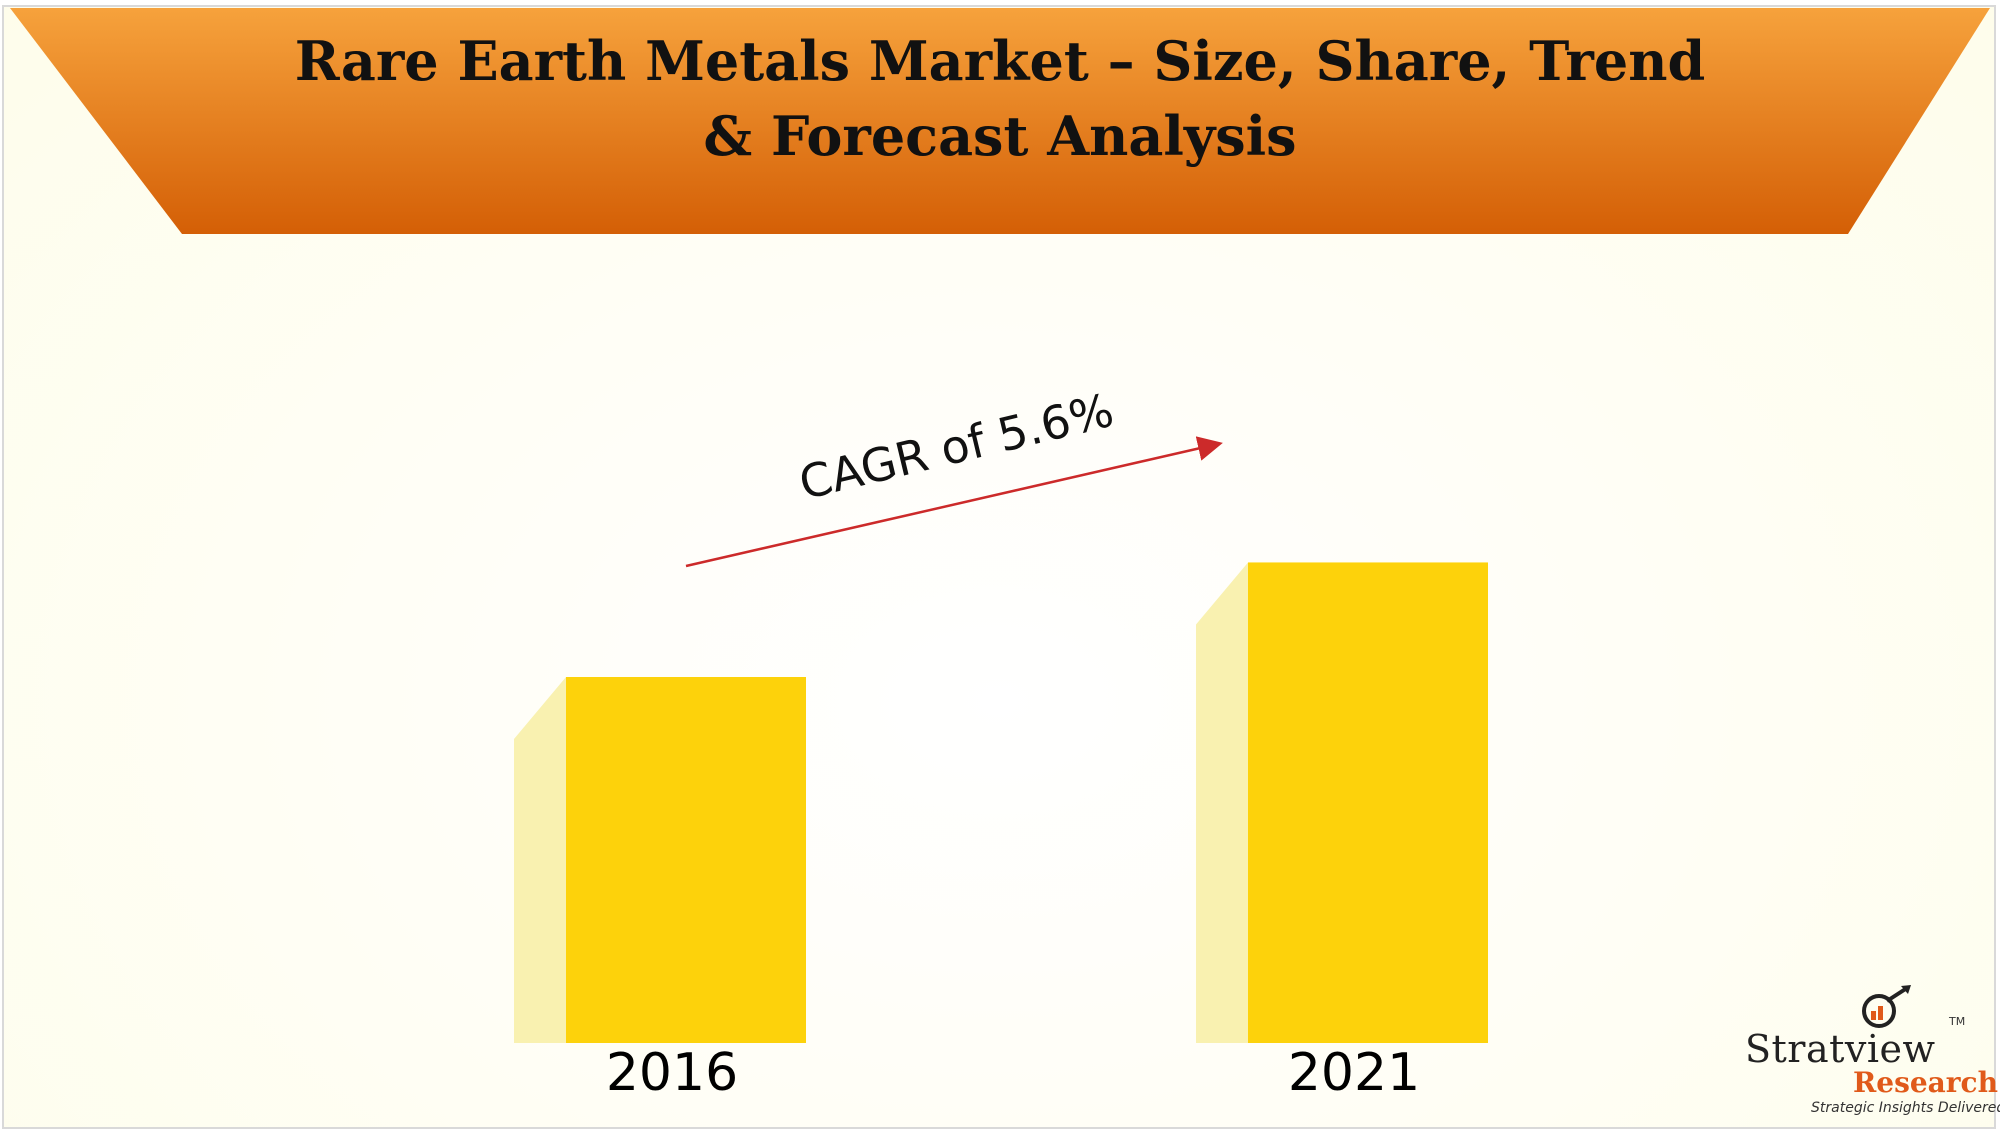 The width and height of the screenshot is (2000, 1146). Describe the element at coordinates (1905, 1108) in the screenshot. I see `logo-tagline: Strategic Insights Delivered` at that location.